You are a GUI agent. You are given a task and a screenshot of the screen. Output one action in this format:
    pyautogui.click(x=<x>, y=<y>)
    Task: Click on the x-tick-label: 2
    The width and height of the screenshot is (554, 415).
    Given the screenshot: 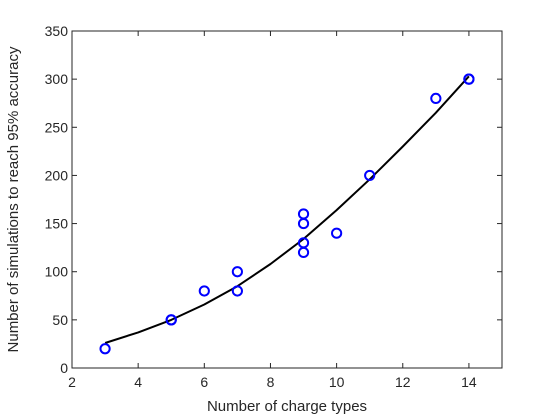 What is the action you would take?
    pyautogui.click(x=72, y=382)
    